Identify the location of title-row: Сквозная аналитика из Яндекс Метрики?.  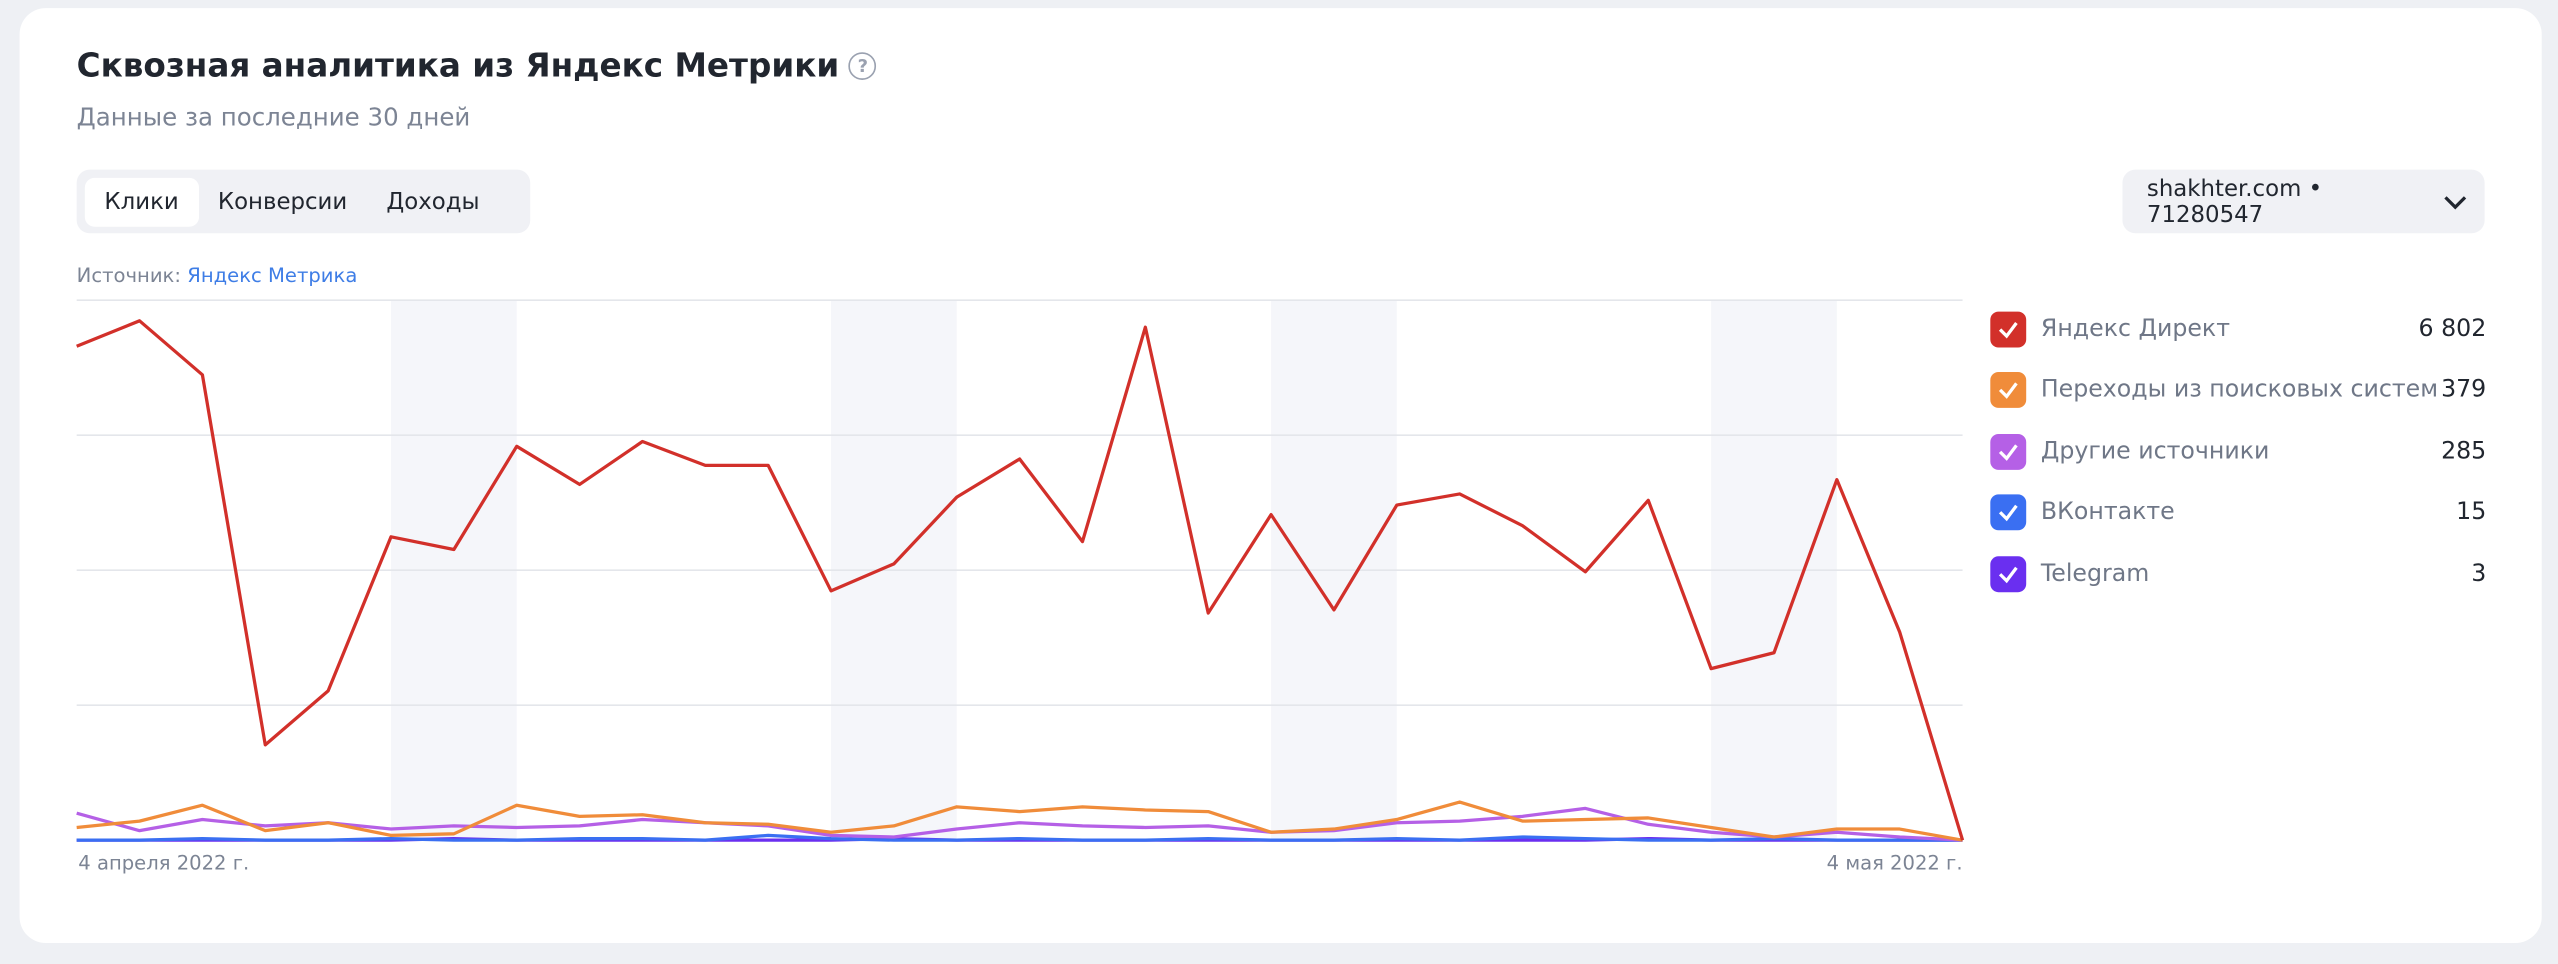
(477, 65).